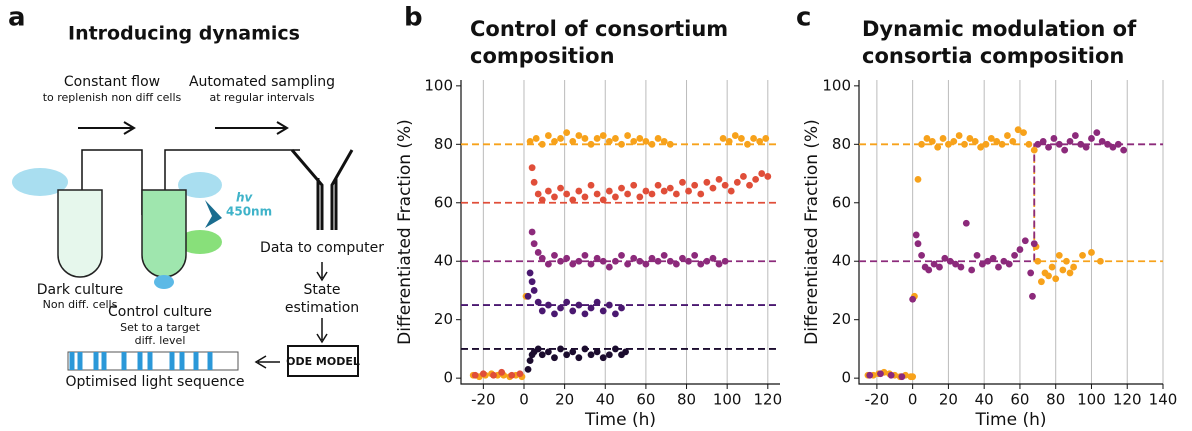  Describe the element at coordinates (841, 261) in the screenshot. I see `y-tick-label: 40` at that location.